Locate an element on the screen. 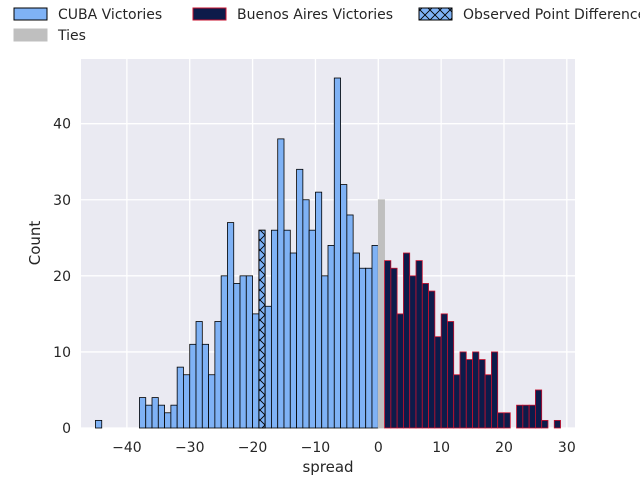 This screenshot has height=480, width=640. legend-label: Buenos Aires Victories is located at coordinates (315, 15).